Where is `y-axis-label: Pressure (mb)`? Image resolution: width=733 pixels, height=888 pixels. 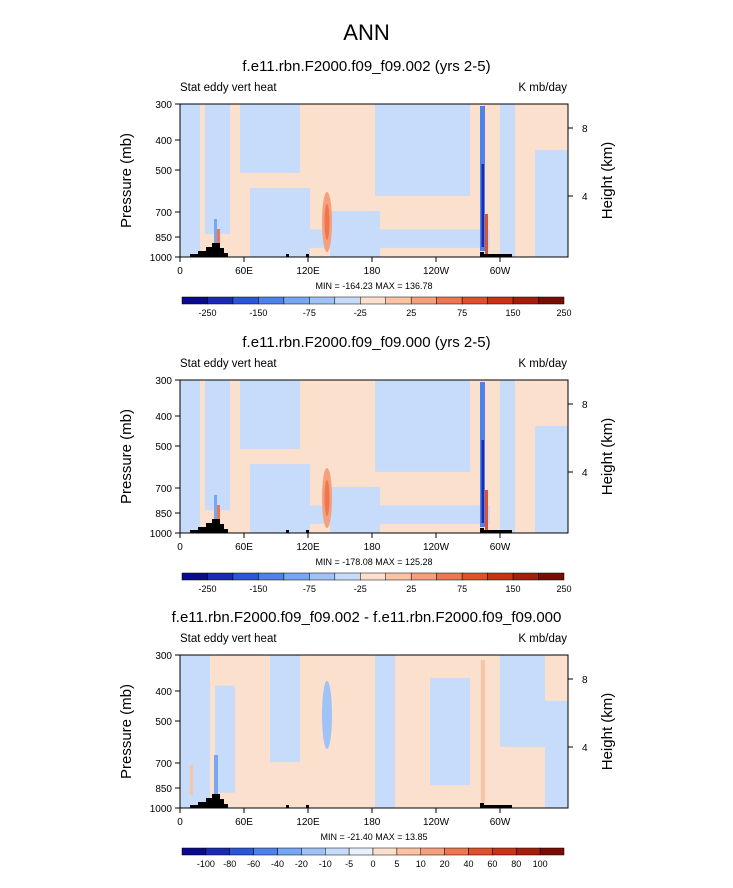 y-axis-label: Pressure (mb) is located at coordinates (126, 180).